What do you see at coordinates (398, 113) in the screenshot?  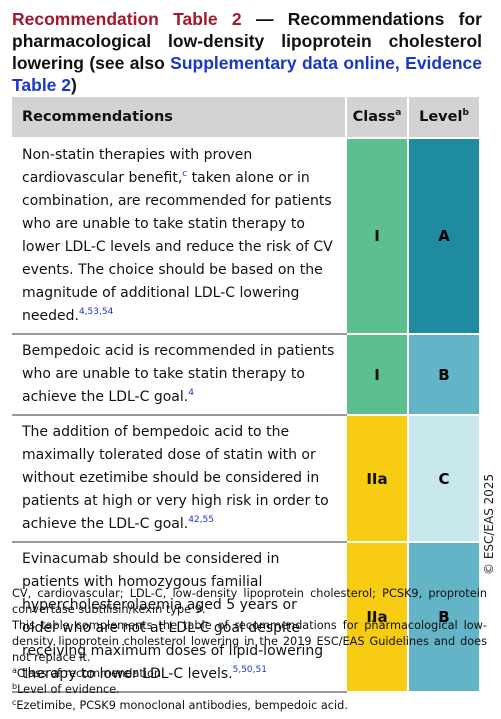 I see `header-class-sup: a` at bounding box center [398, 113].